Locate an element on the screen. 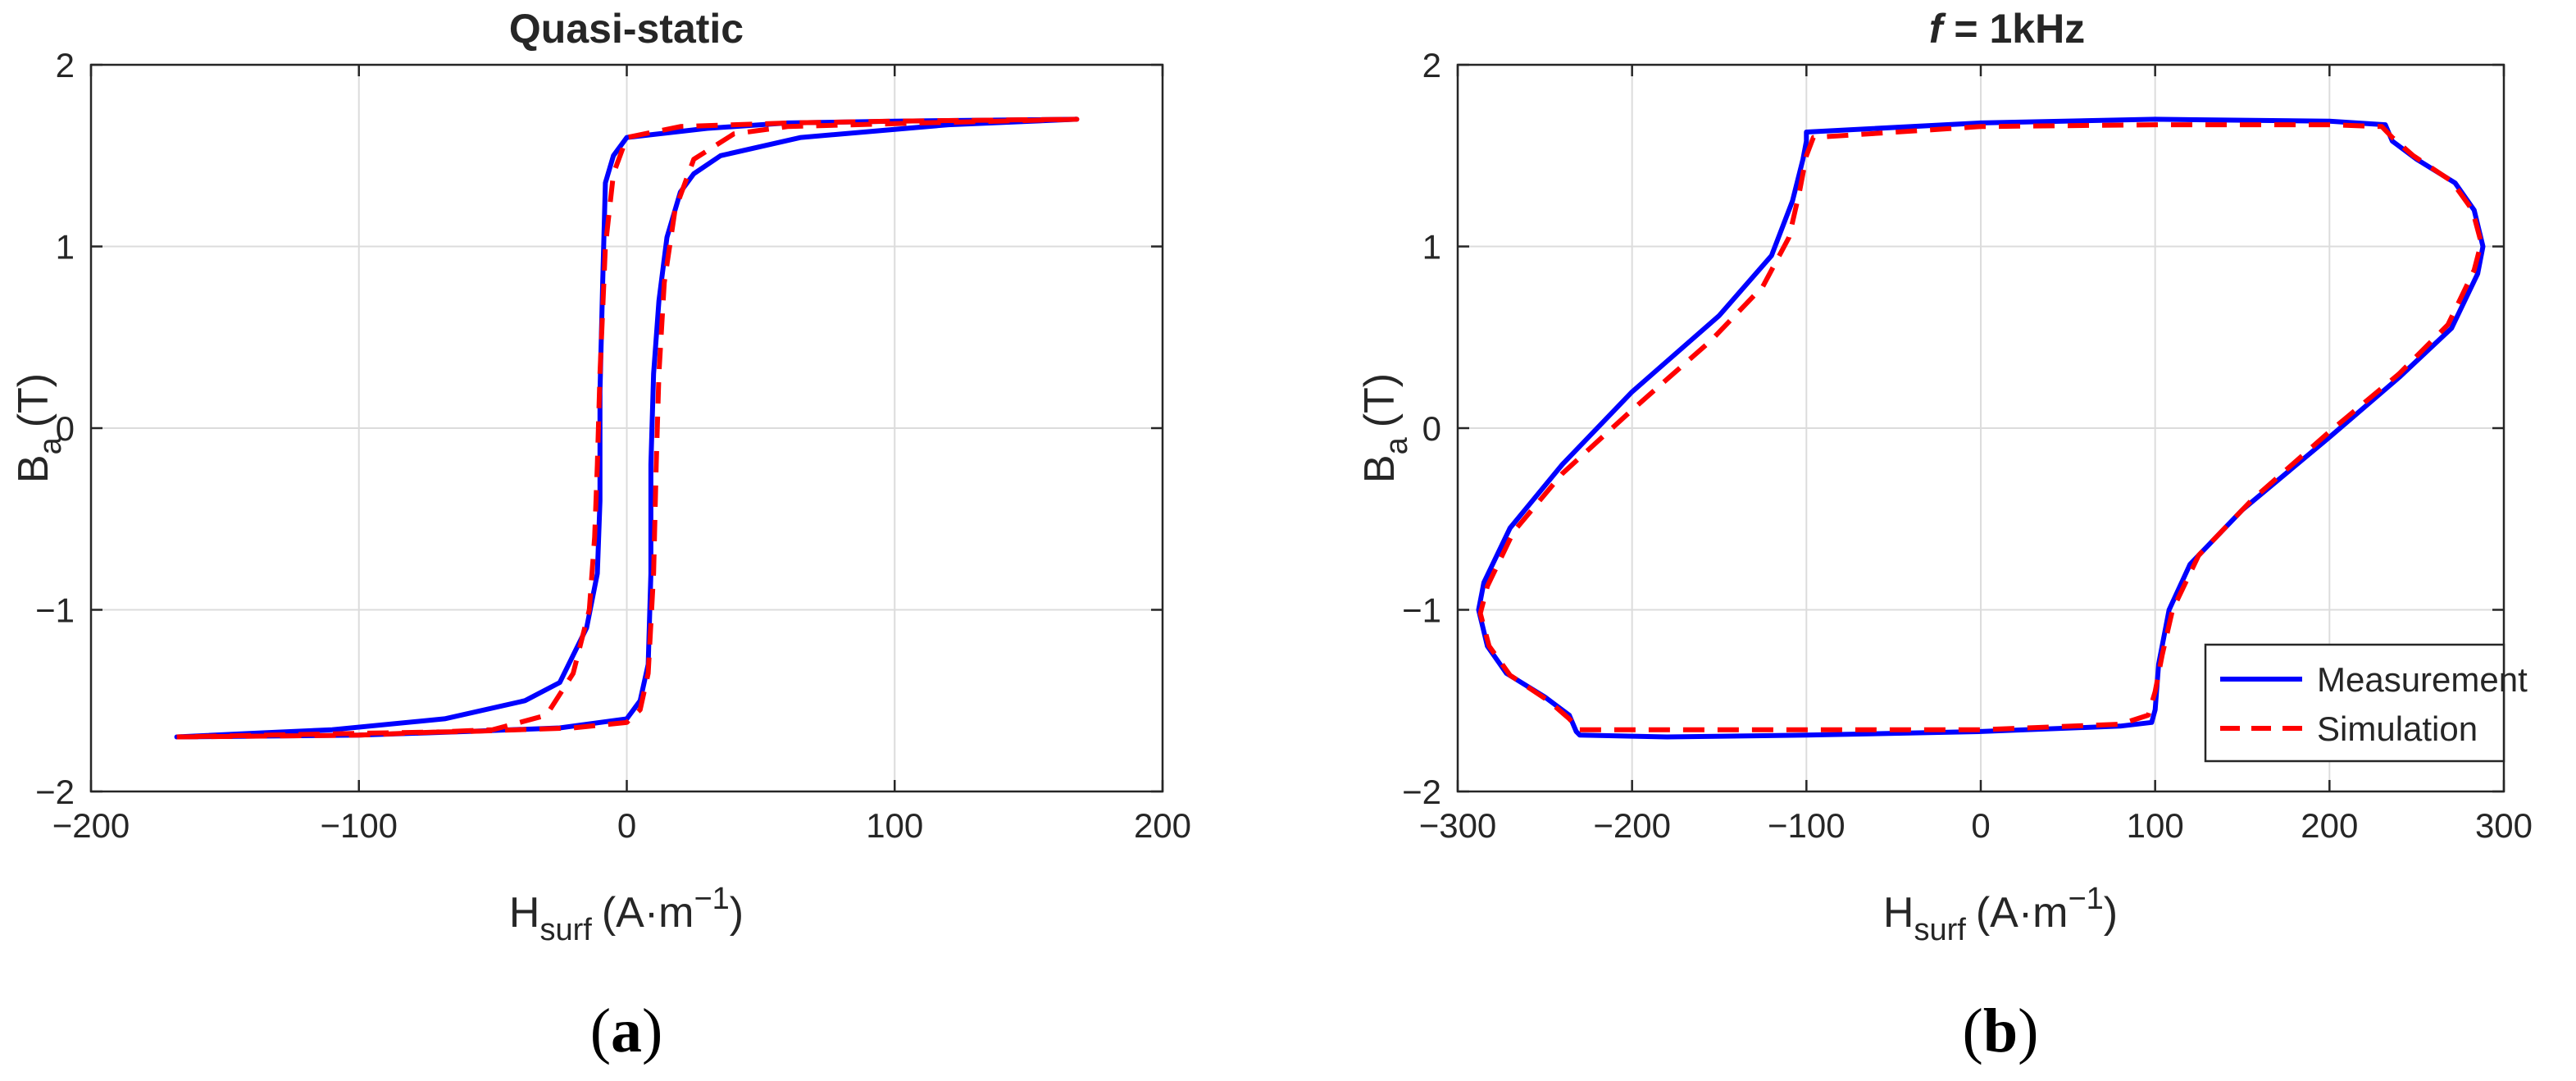  x-tick-label: −300 is located at coordinates (1458, 825).